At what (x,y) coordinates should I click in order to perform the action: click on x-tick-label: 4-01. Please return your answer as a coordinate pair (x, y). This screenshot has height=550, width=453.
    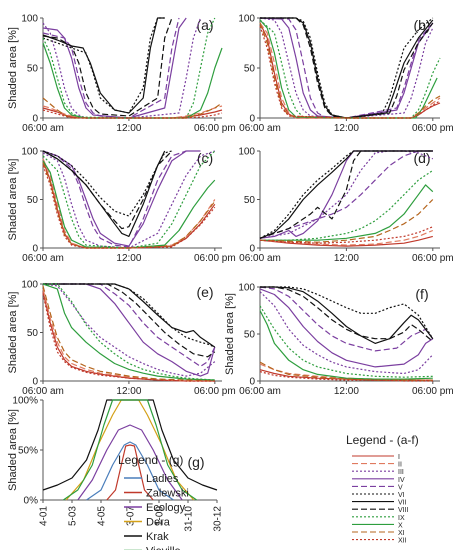
    Looking at the image, I should click on (44, 516).